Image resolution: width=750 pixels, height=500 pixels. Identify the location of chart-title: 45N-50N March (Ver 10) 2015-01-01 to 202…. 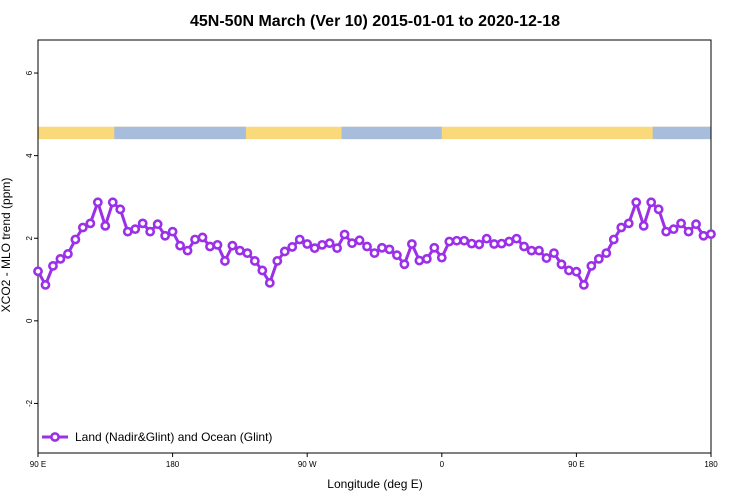
(375, 21).